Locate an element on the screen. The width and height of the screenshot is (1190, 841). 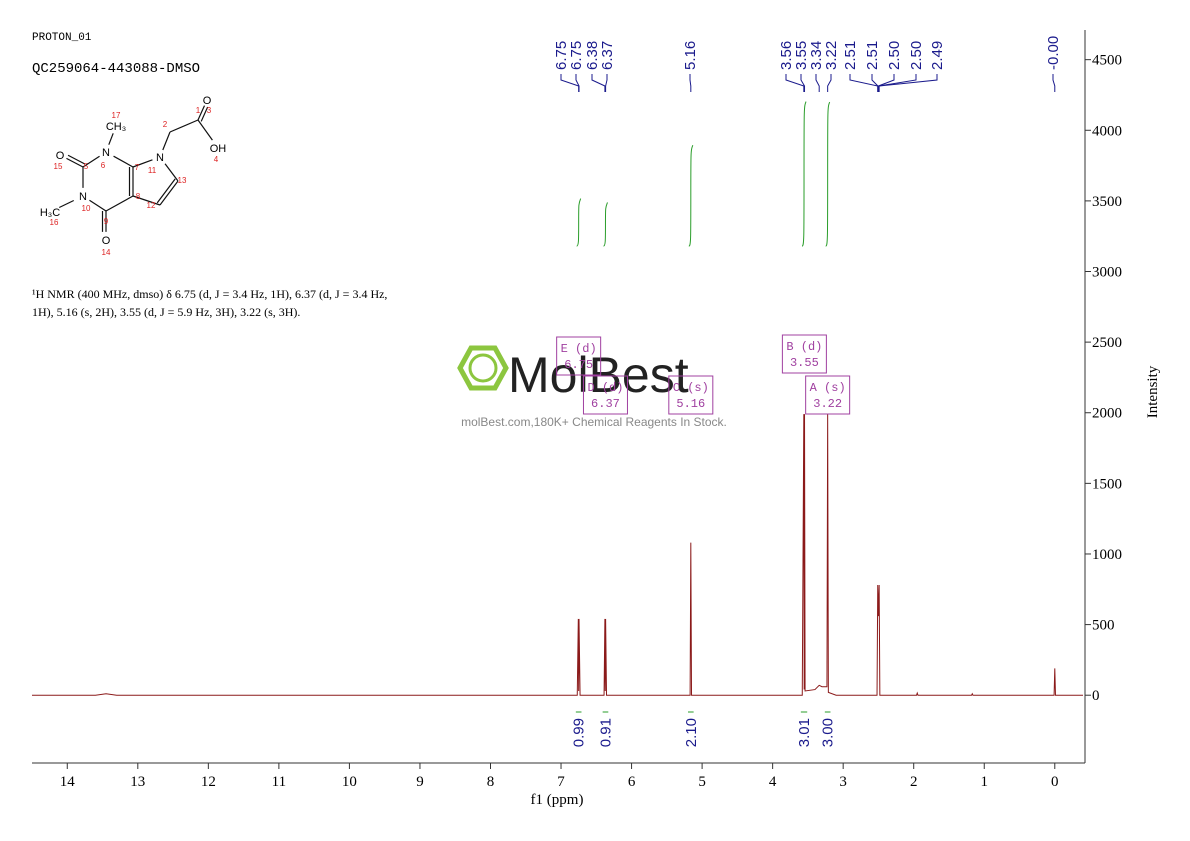
atom-number: 15 is located at coordinates (58, 166).